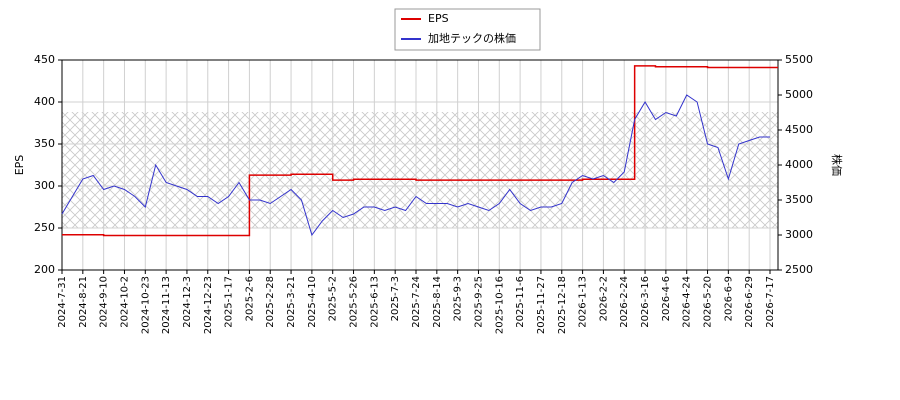 The width and height of the screenshot is (900, 400). What do you see at coordinates (166, 305) in the screenshot?
I see `x-tick-label: 2024-11-13` at bounding box center [166, 305].